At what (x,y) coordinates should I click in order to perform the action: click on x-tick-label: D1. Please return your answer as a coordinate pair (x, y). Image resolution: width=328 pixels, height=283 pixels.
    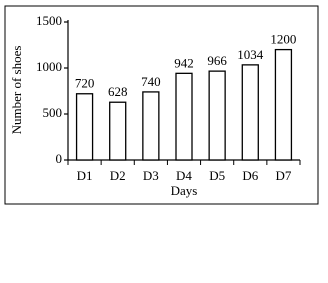
    Looking at the image, I should click on (85, 175).